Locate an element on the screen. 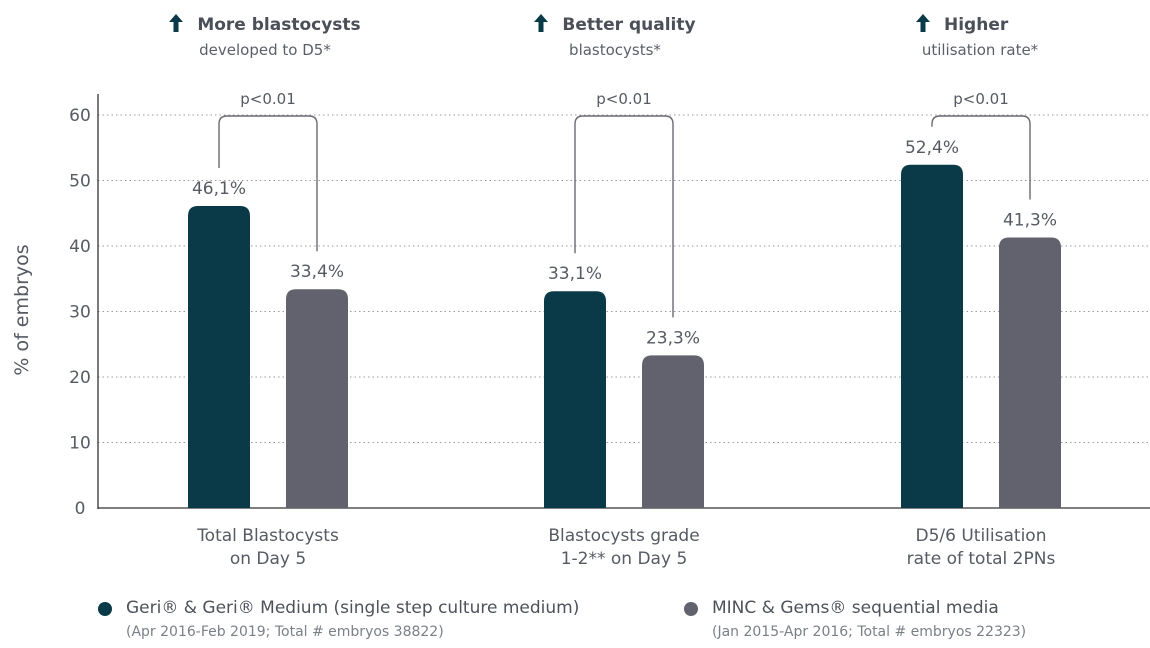 The image size is (1150, 648). callout-better-quality: Better quality blastocysts* is located at coordinates (615, 36).